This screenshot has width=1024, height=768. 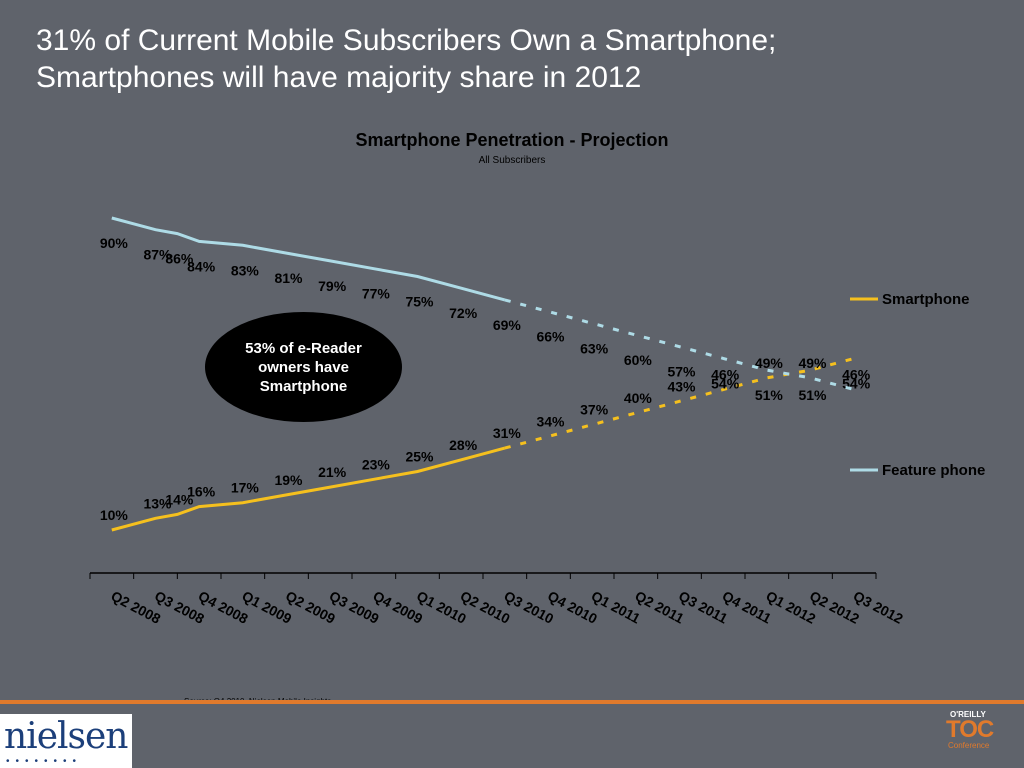 What do you see at coordinates (266, 607) in the screenshot?
I see `x-tick-label: Q1 2009` at bounding box center [266, 607].